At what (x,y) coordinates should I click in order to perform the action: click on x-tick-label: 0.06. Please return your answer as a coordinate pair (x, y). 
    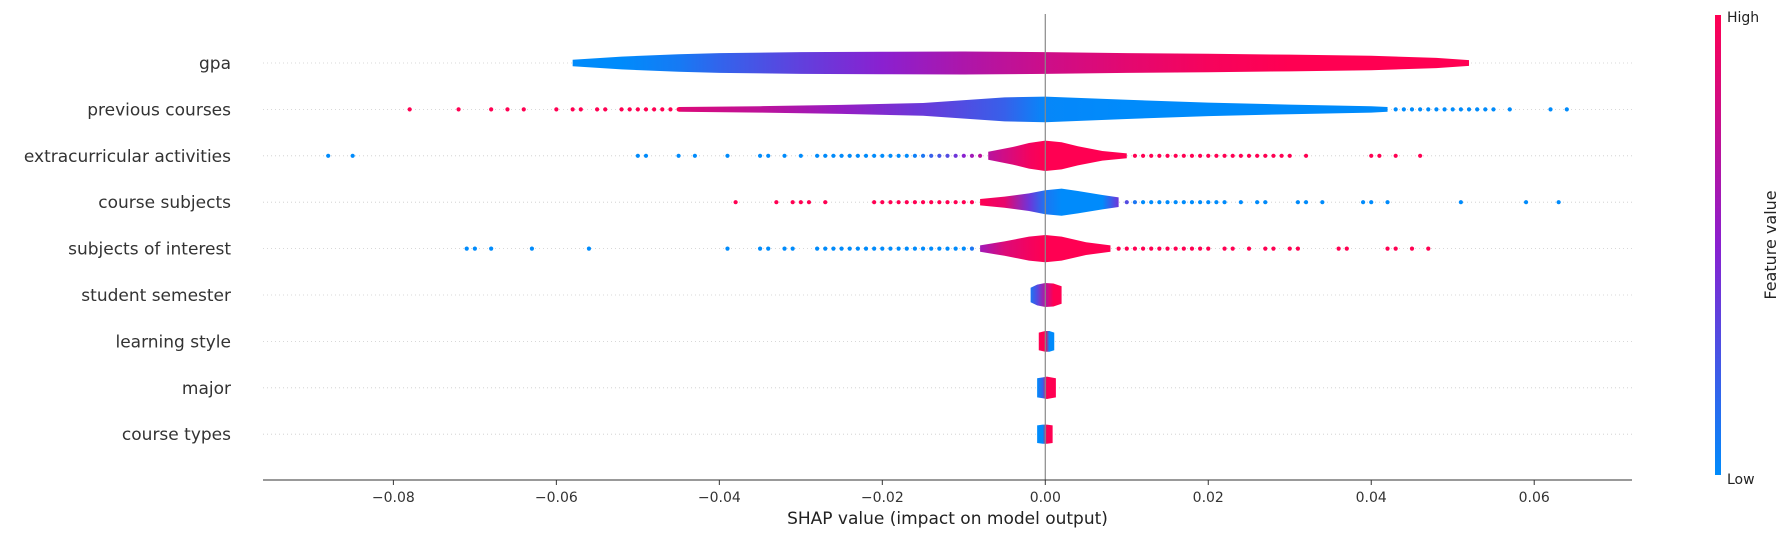
    Looking at the image, I should click on (1534, 498).